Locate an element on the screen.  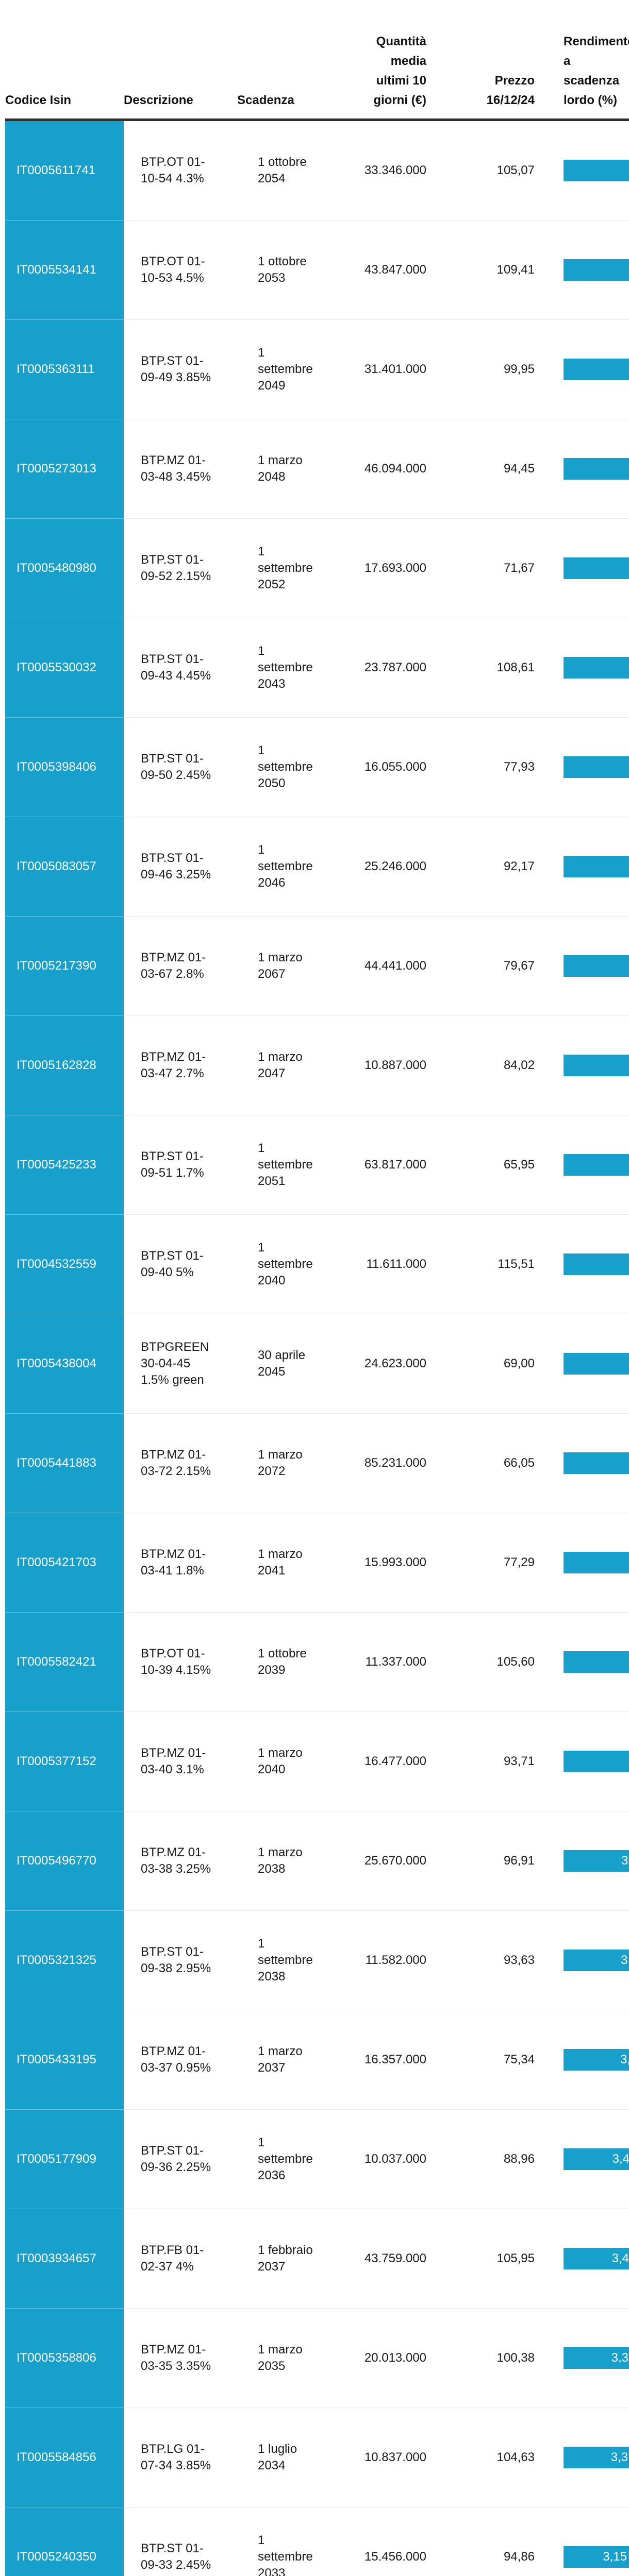
price-cell: 93,71 is located at coordinates (481, 1761).